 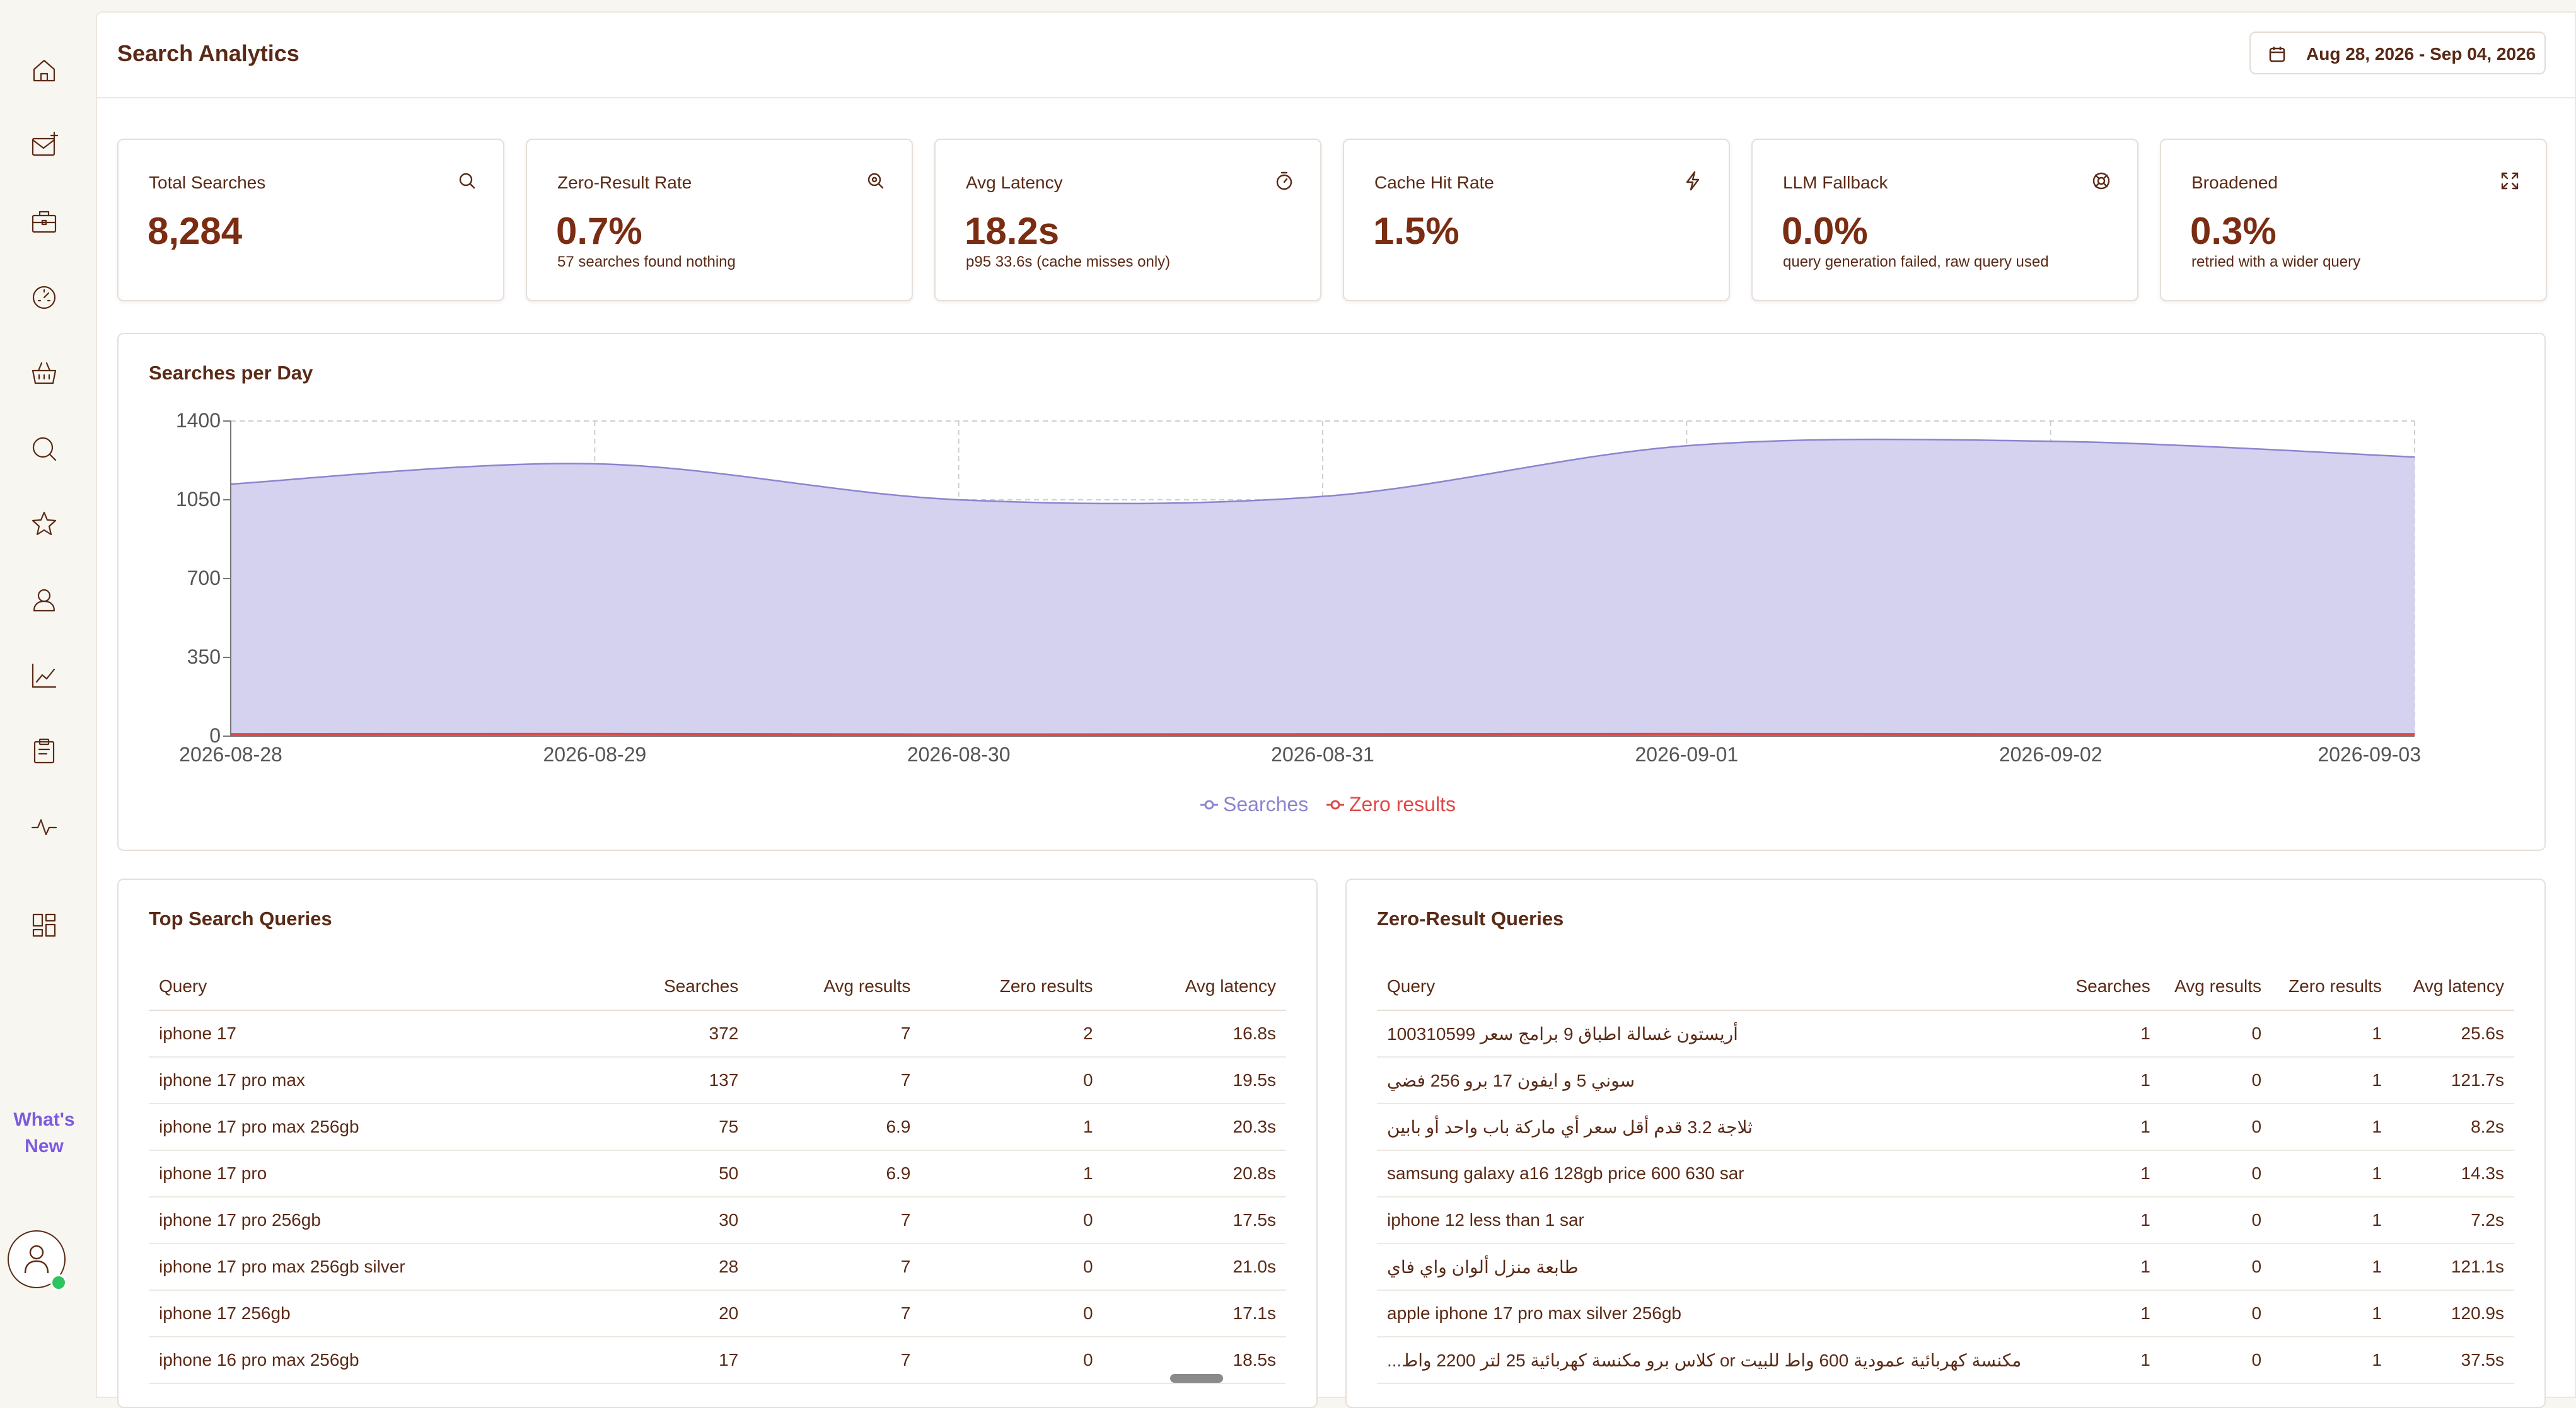 I want to click on home-icon, so click(x=44, y=70).